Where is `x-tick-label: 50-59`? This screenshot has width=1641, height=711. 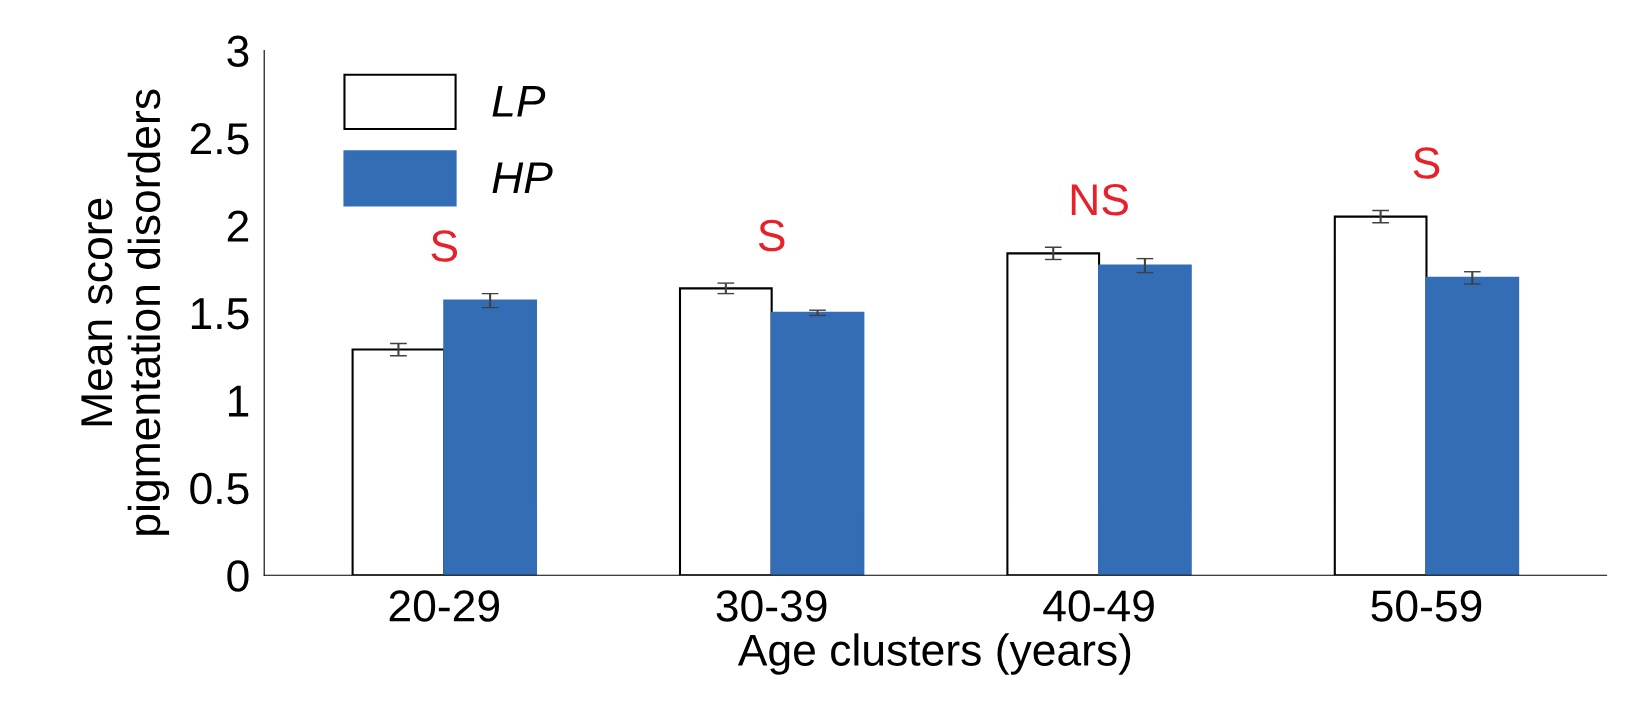
x-tick-label: 50-59 is located at coordinates (1426, 606).